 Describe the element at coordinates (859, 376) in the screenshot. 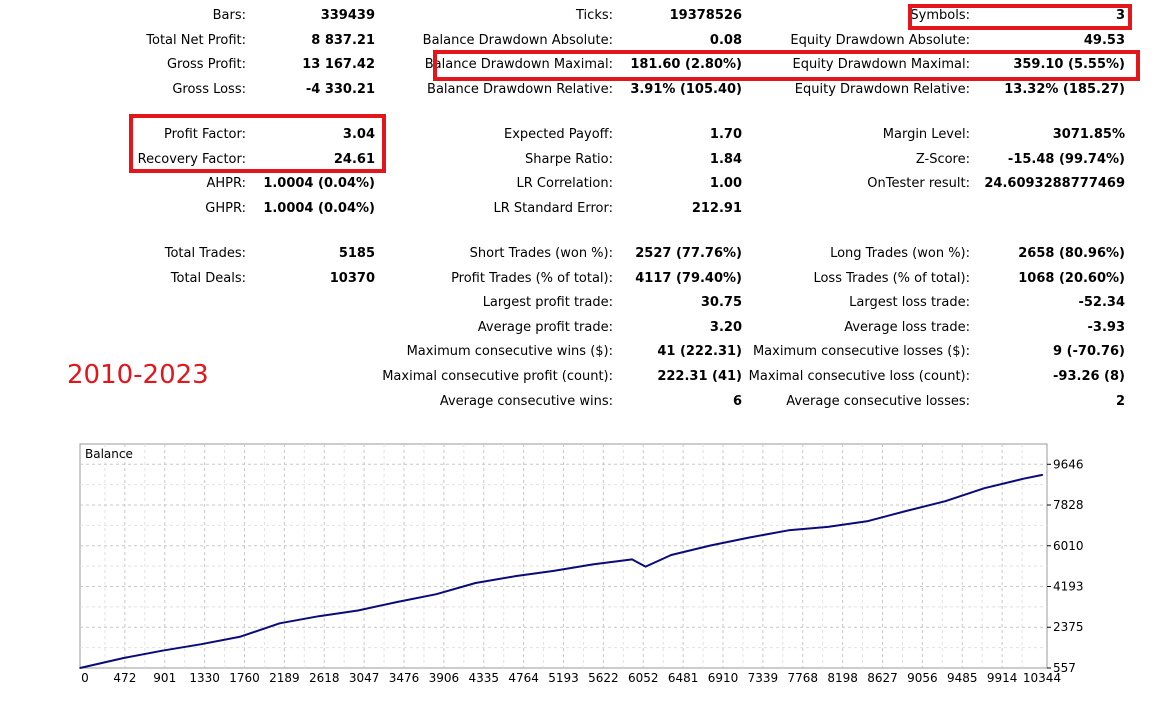

I see `stat-label-maximal-consecutive-loss-count: Maximal consecutive loss (count):` at that location.